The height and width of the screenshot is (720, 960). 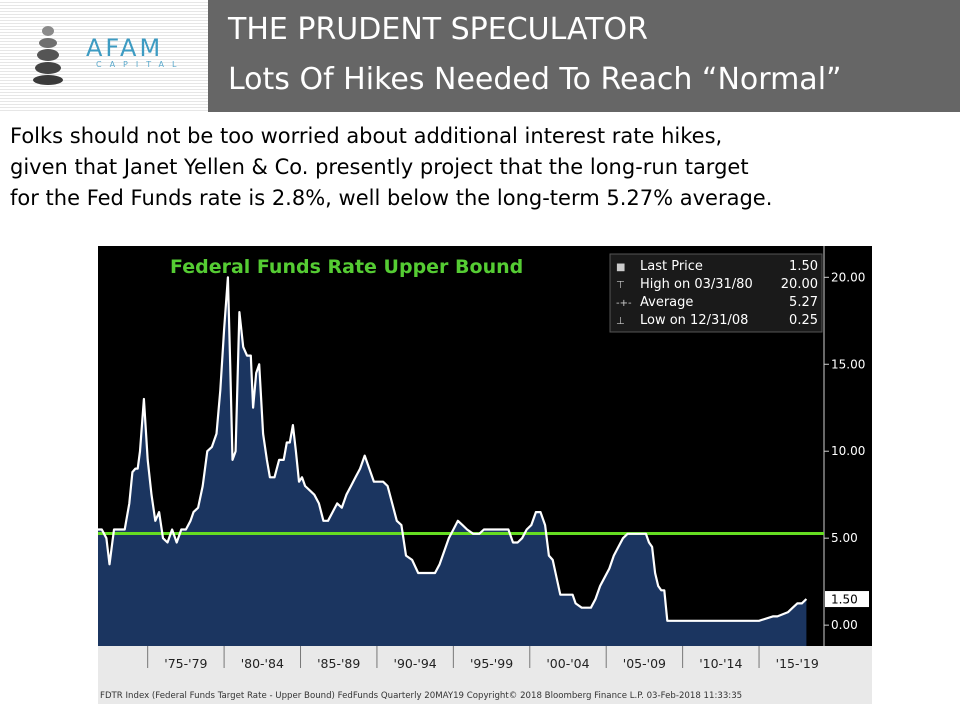 What do you see at coordinates (415, 663) in the screenshot?
I see `x-tick-label: '90-'94` at bounding box center [415, 663].